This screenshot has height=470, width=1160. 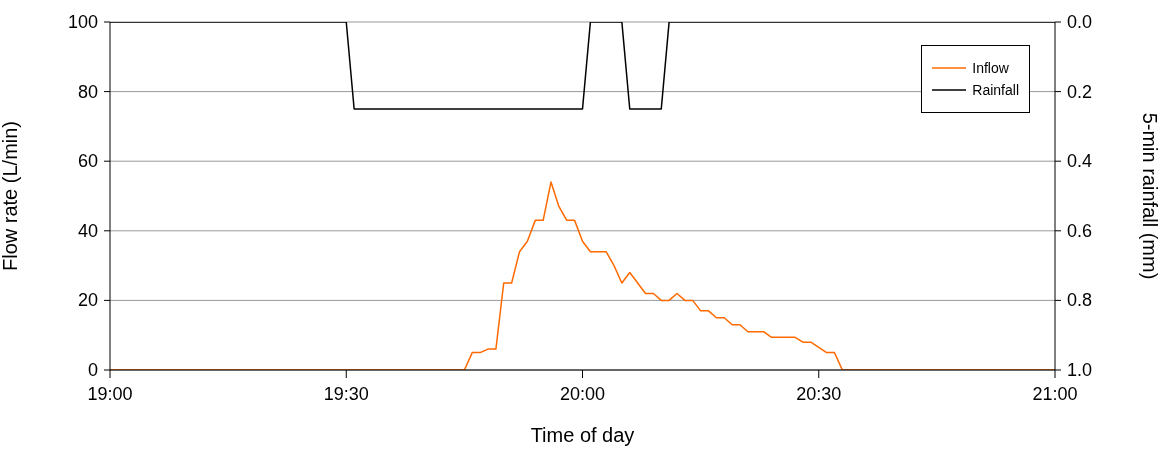 I want to click on y-tick-label: 60, so click(x=87, y=161).